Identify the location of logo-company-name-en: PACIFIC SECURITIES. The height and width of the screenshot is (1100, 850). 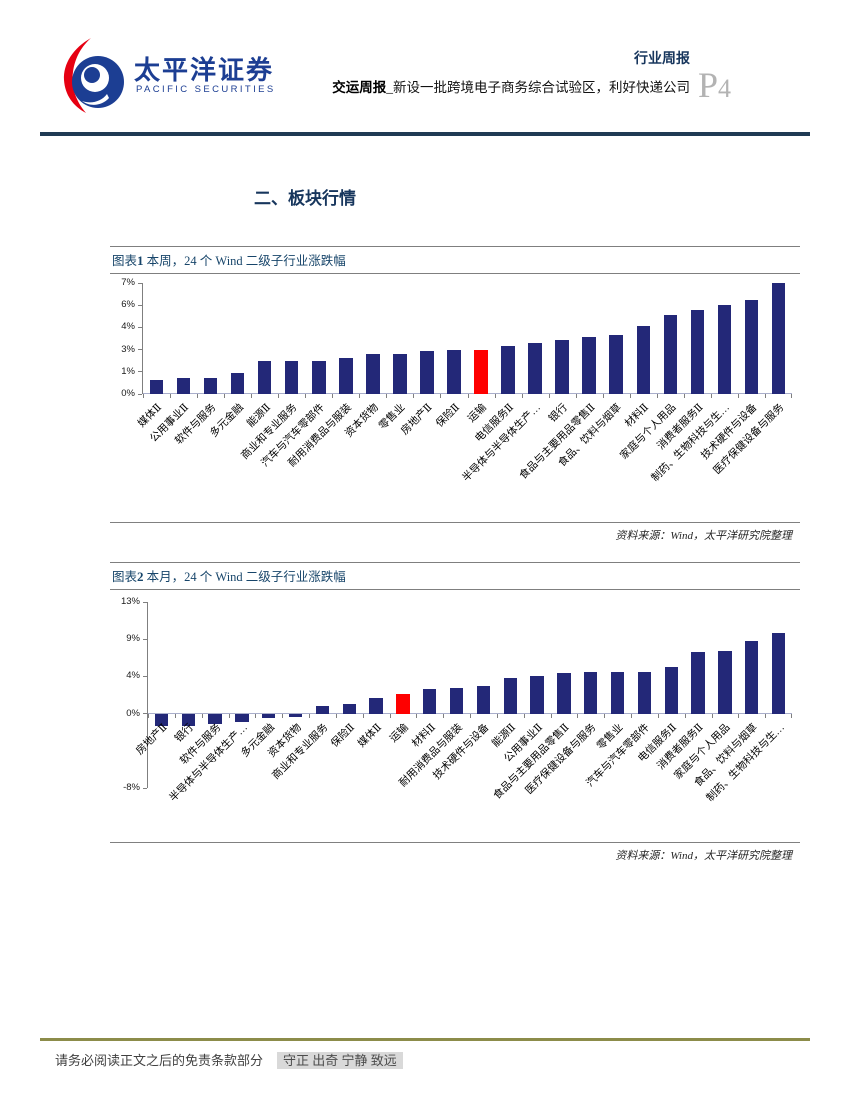
(206, 89).